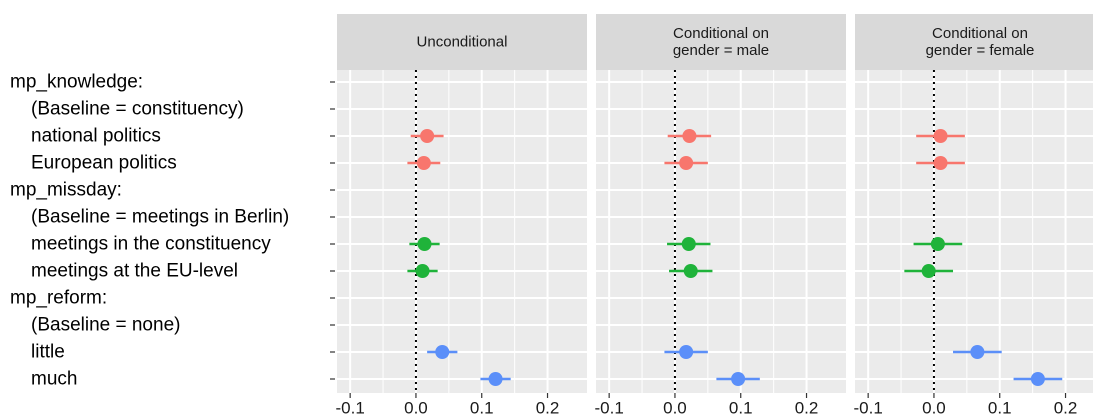 The height and width of the screenshot is (417, 1093). I want to click on row-label: (Baseline = constituency), so click(137, 109).